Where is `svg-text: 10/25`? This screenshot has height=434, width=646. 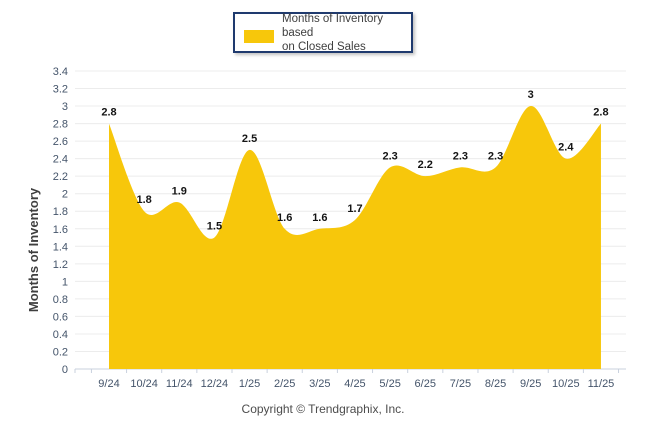
svg-text: 10/25 is located at coordinates (566, 384).